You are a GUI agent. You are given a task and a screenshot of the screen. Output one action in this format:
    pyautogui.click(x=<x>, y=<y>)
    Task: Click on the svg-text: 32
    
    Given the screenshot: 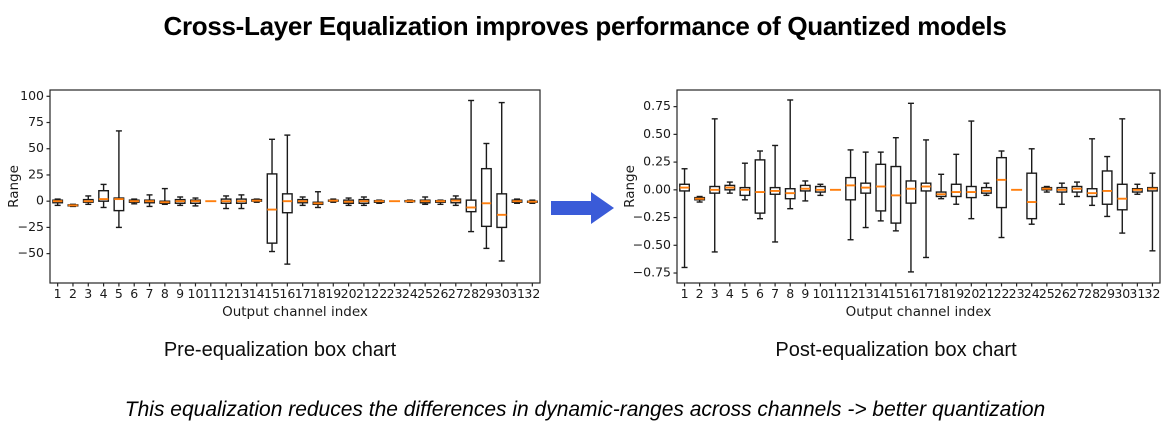 What is the action you would take?
    pyautogui.click(x=532, y=293)
    